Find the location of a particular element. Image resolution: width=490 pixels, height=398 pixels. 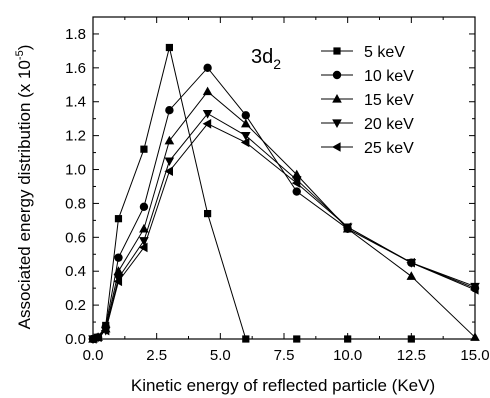

legend-label: 10 keV is located at coordinates (389, 76).